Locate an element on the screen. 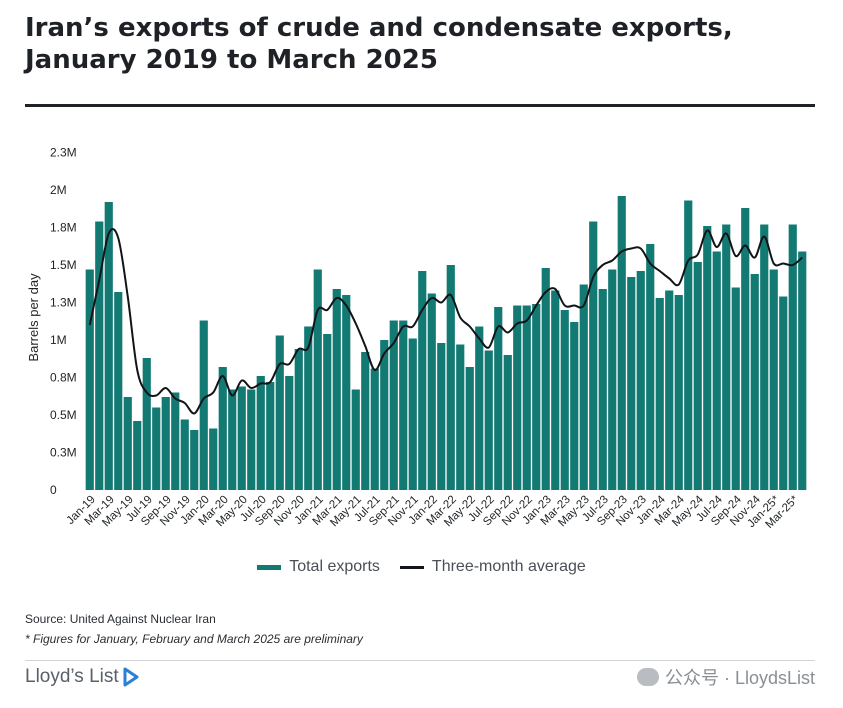 Image resolution: width=843 pixels, height=708 pixels. wechat-watermark: 公众号 · LloydsList is located at coordinates (725, 677).